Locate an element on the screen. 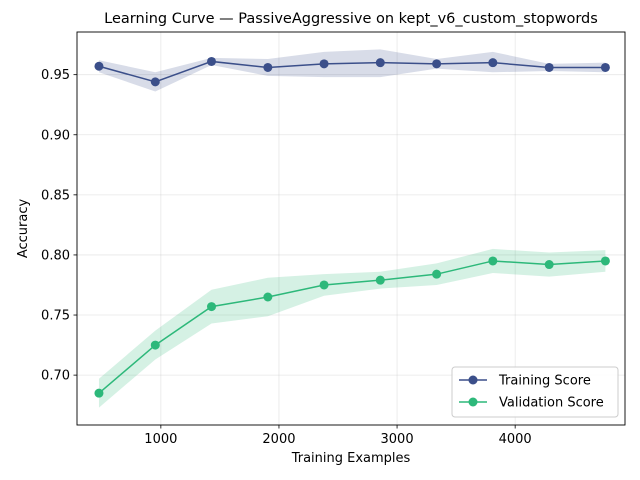 This screenshot has height=480, width=640. y-tick-label: 0.95 is located at coordinates (55, 75).